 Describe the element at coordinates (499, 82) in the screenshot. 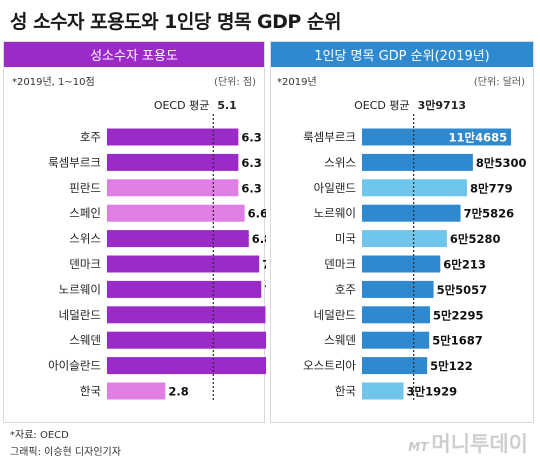

I see `gdp-per-capita-unit: (단위: 달러)` at that location.